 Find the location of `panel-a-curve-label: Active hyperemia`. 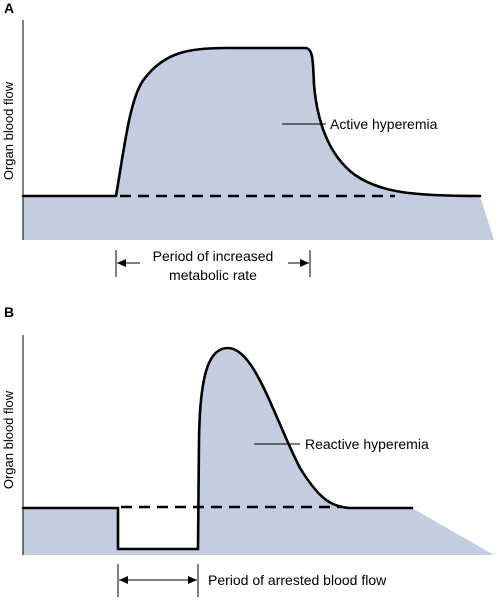

panel-a-curve-label: Active hyperemia is located at coordinates (384, 124).